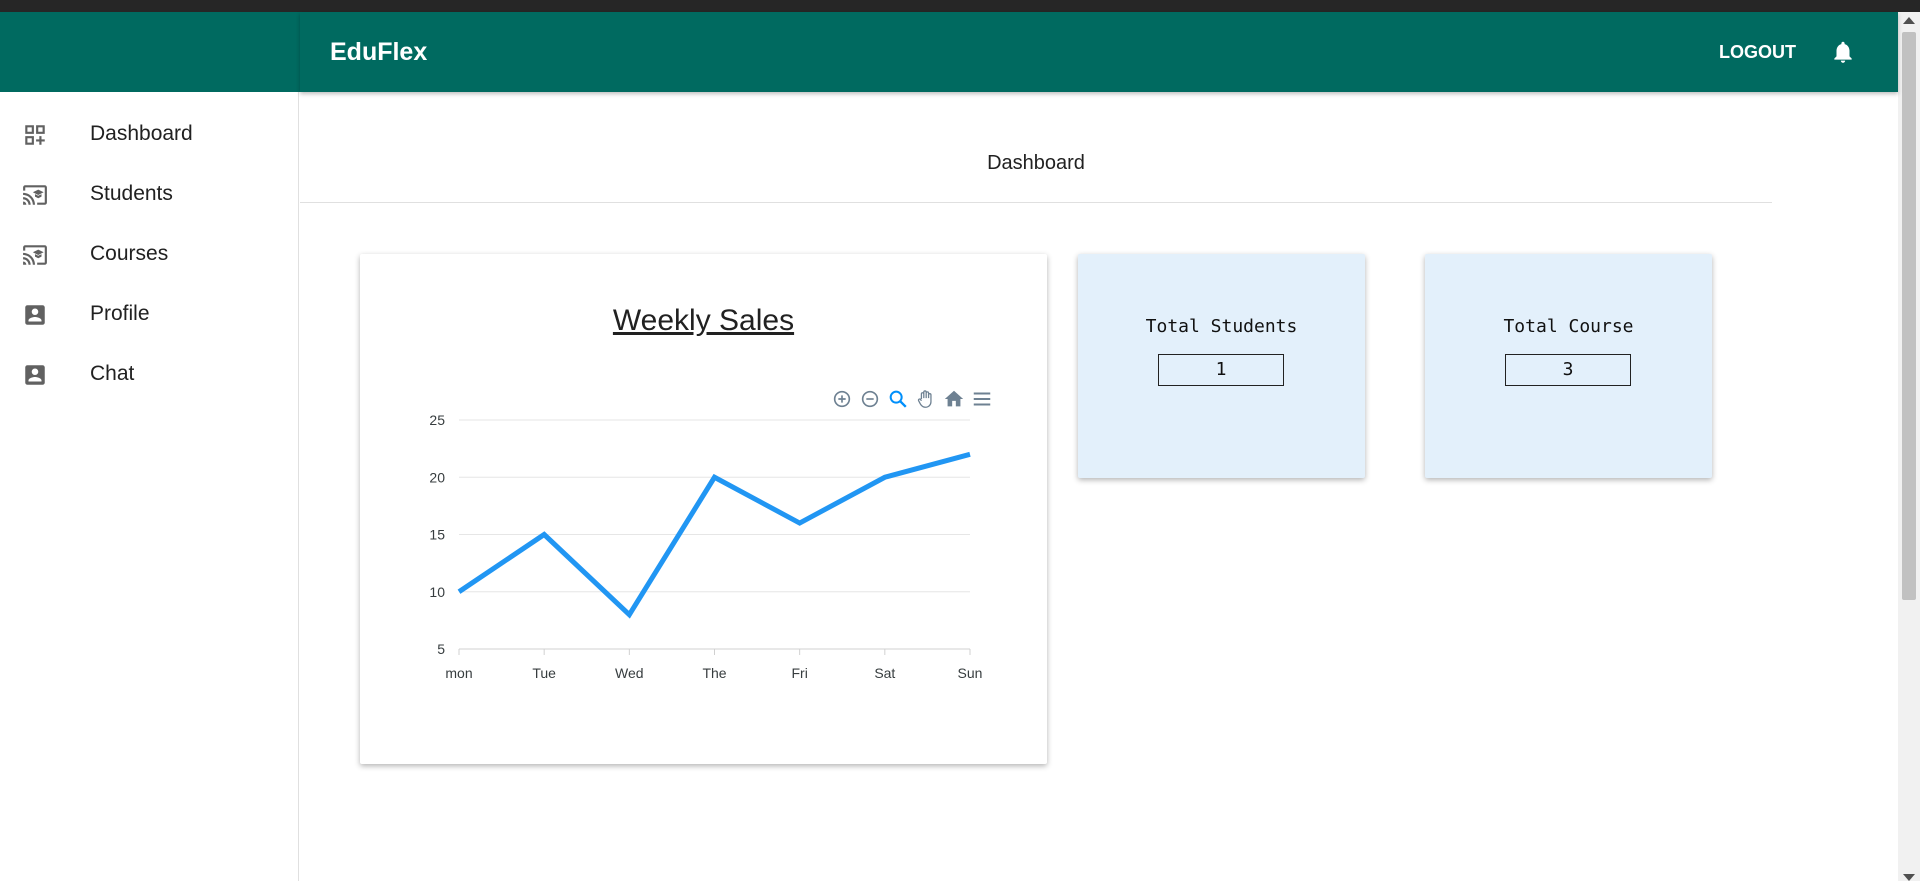 The image size is (1920, 881). What do you see at coordinates (1909, 316) in the screenshot?
I see `scroll-thumb` at bounding box center [1909, 316].